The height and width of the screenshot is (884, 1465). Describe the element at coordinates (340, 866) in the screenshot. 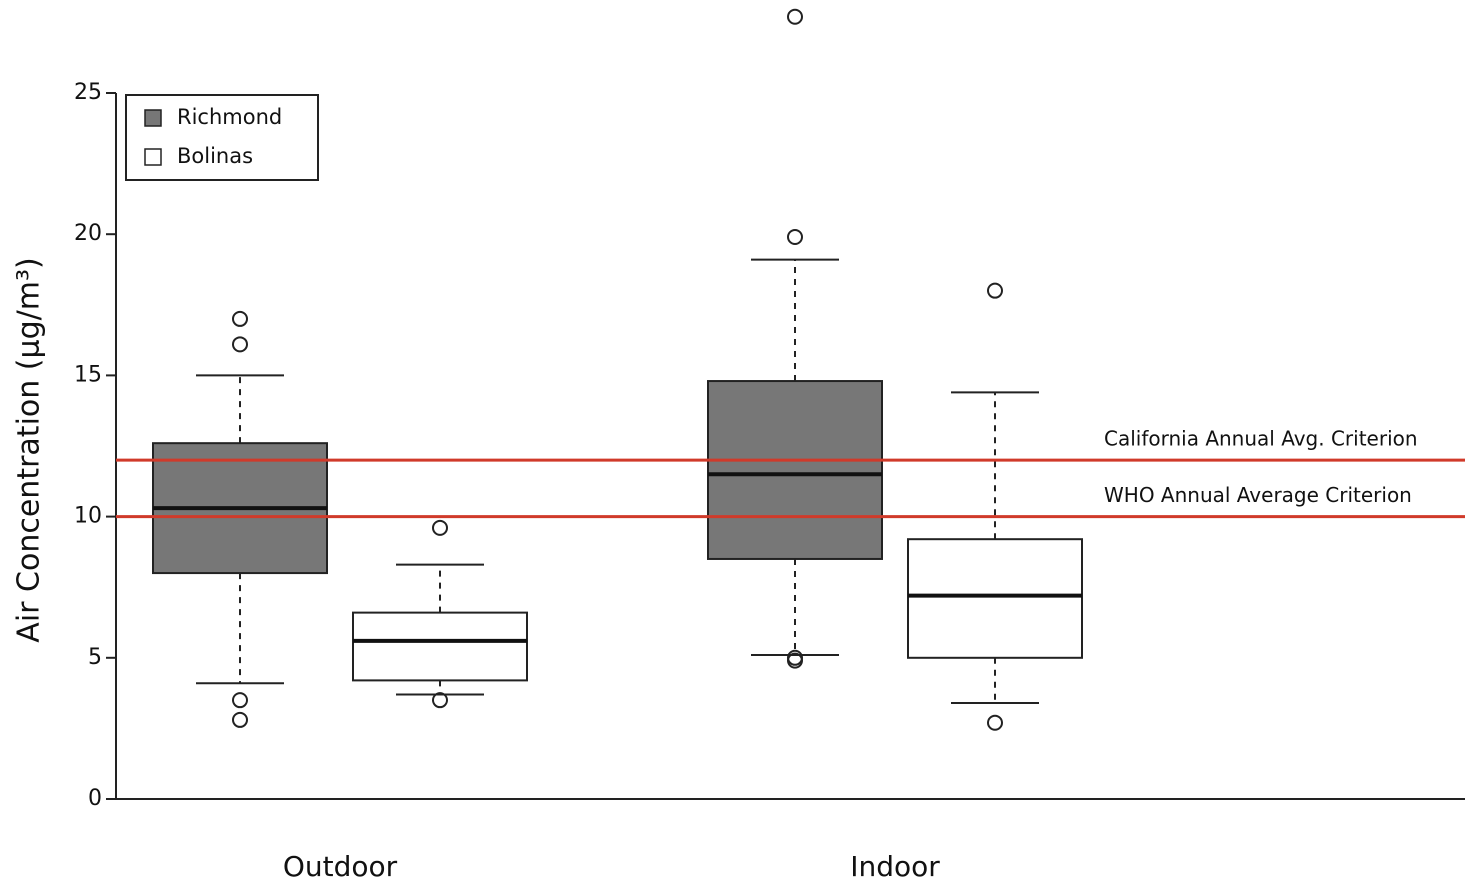

I see `x-tick-label: Outdoor` at that location.